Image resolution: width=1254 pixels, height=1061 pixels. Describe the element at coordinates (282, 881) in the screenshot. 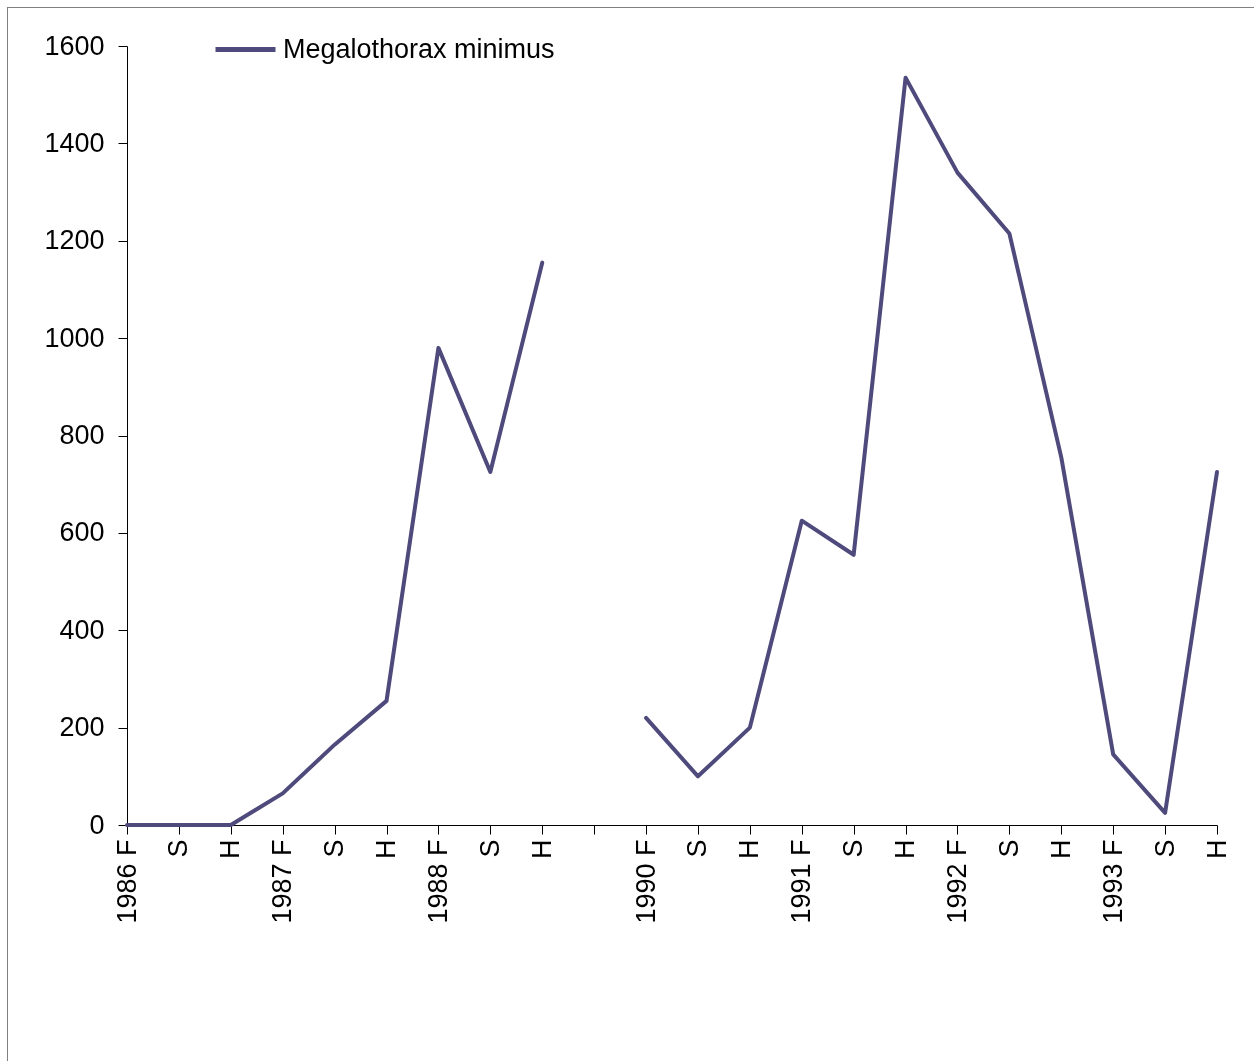

I see `x-tick-label: 1987 F` at that location.